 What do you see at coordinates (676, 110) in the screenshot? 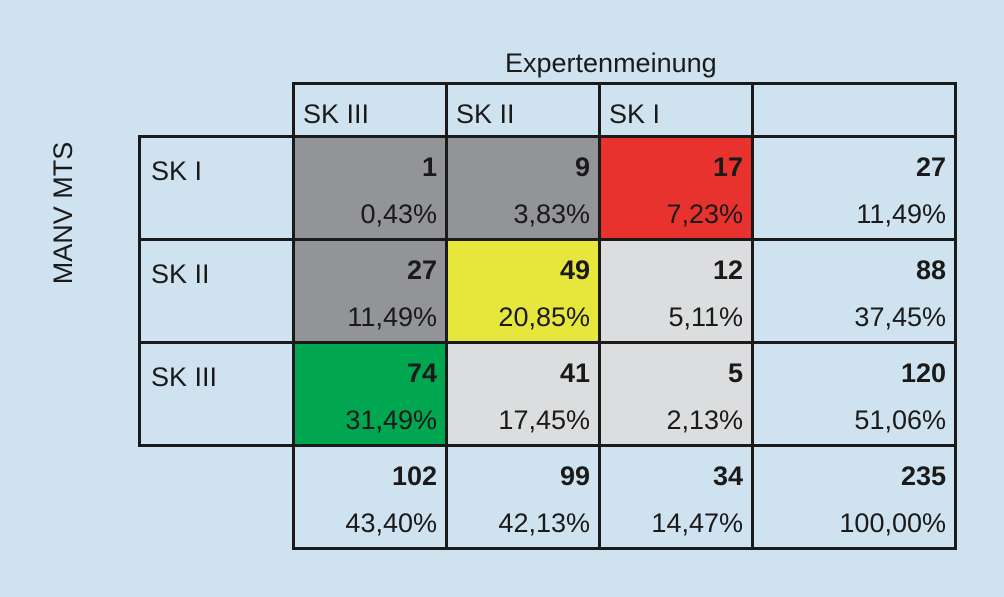
I see `column-header: SK I` at bounding box center [676, 110].